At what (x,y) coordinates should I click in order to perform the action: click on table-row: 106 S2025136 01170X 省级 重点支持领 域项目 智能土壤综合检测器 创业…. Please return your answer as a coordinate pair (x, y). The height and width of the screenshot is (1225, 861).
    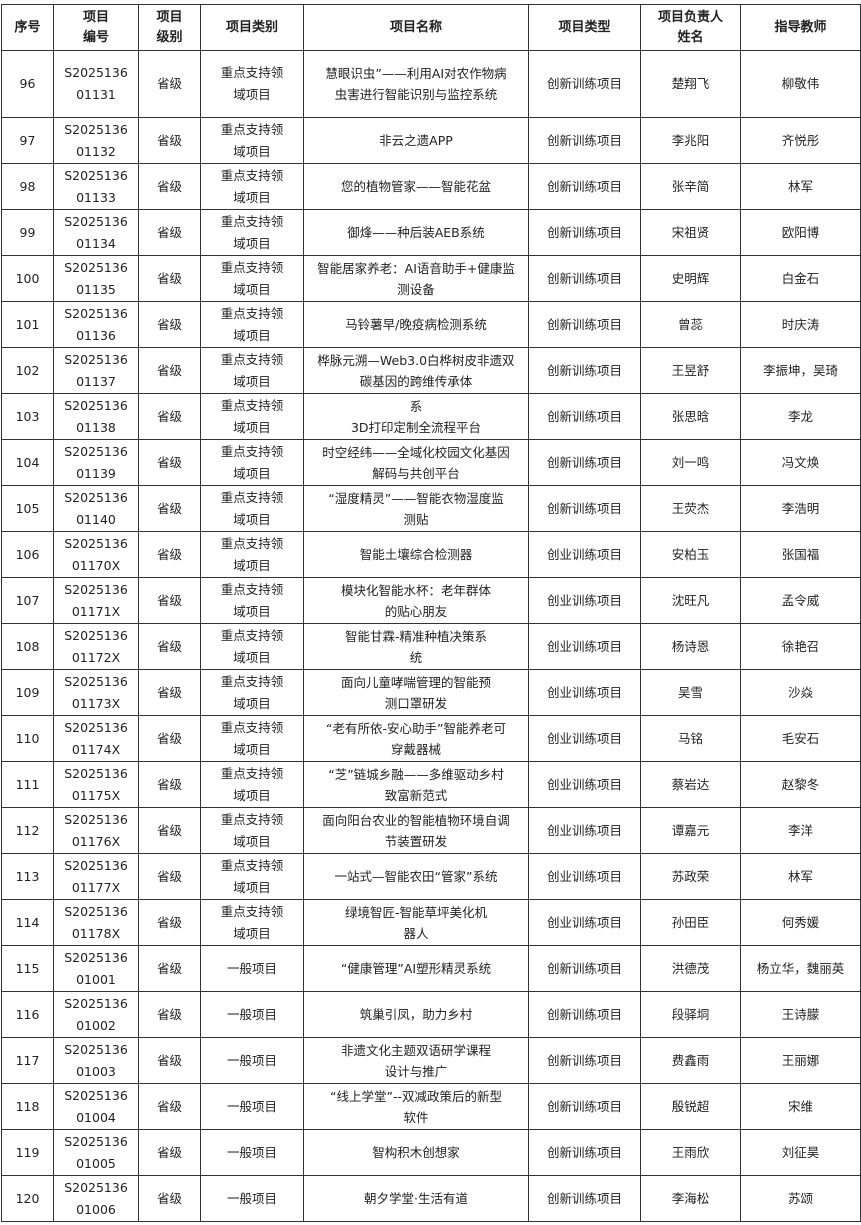
    Looking at the image, I should click on (431, 554).